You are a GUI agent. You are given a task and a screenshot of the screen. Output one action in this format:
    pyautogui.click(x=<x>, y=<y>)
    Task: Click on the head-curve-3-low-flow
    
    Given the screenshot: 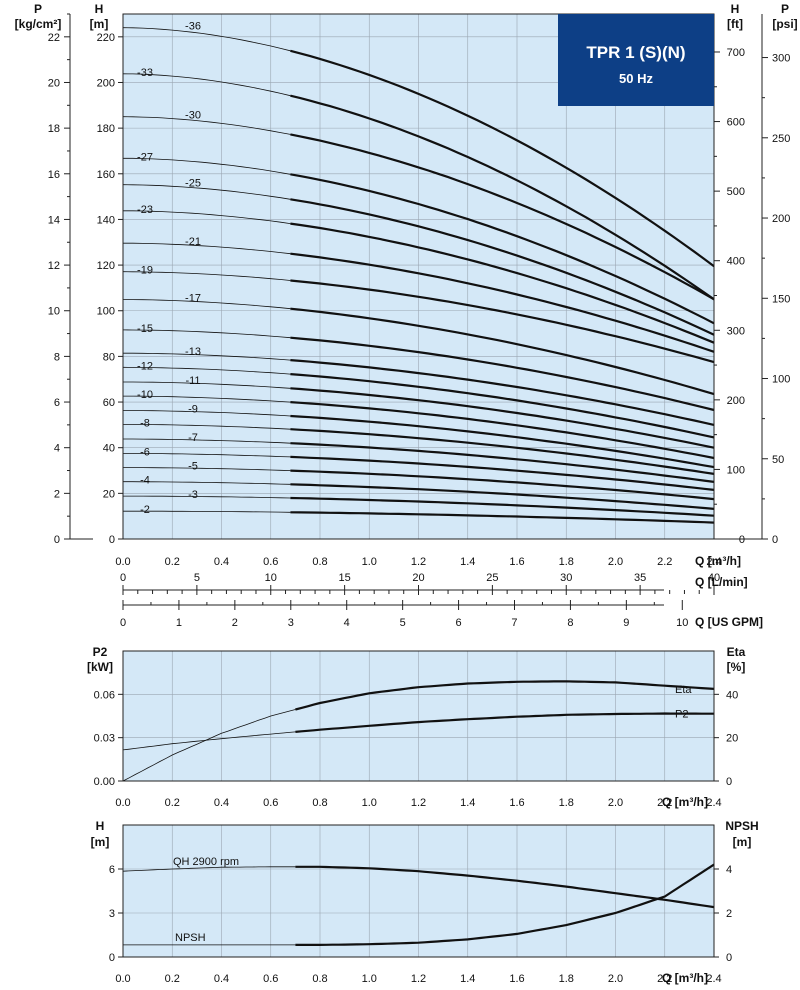 What is the action you would take?
    pyautogui.click(x=207, y=497)
    